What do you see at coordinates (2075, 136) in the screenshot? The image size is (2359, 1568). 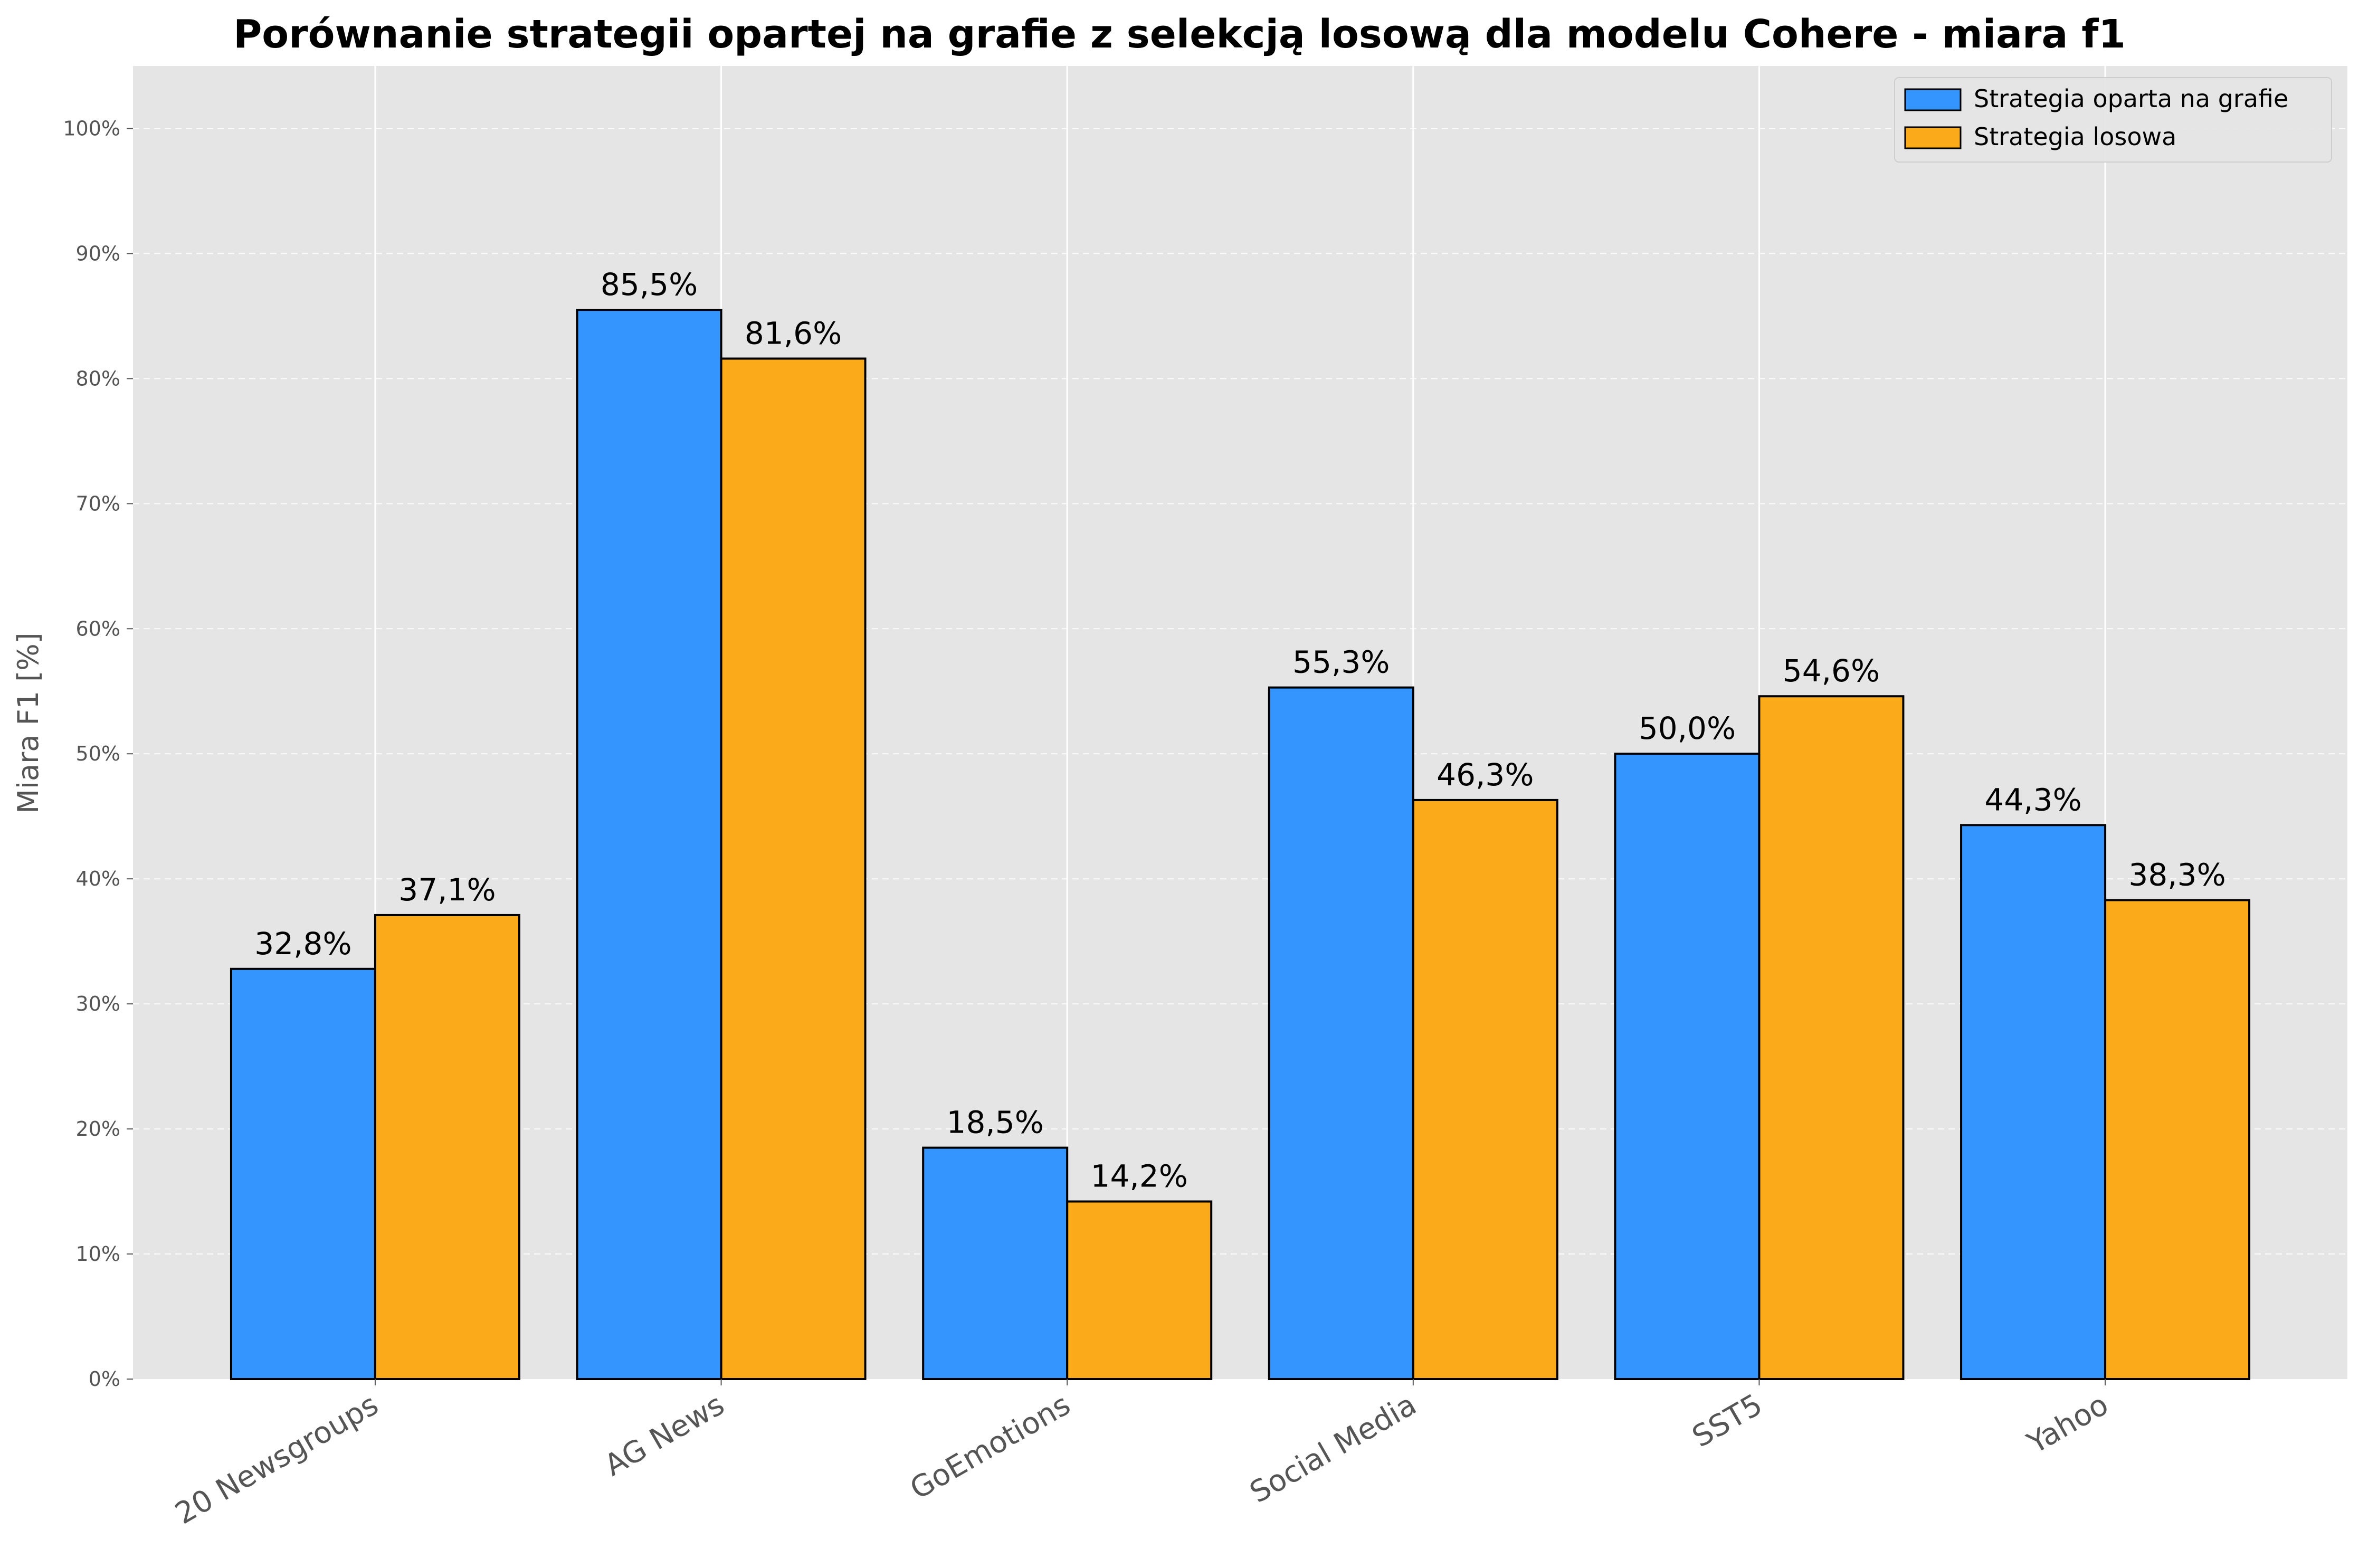 I see `legend-label: Strategia losowa` at bounding box center [2075, 136].